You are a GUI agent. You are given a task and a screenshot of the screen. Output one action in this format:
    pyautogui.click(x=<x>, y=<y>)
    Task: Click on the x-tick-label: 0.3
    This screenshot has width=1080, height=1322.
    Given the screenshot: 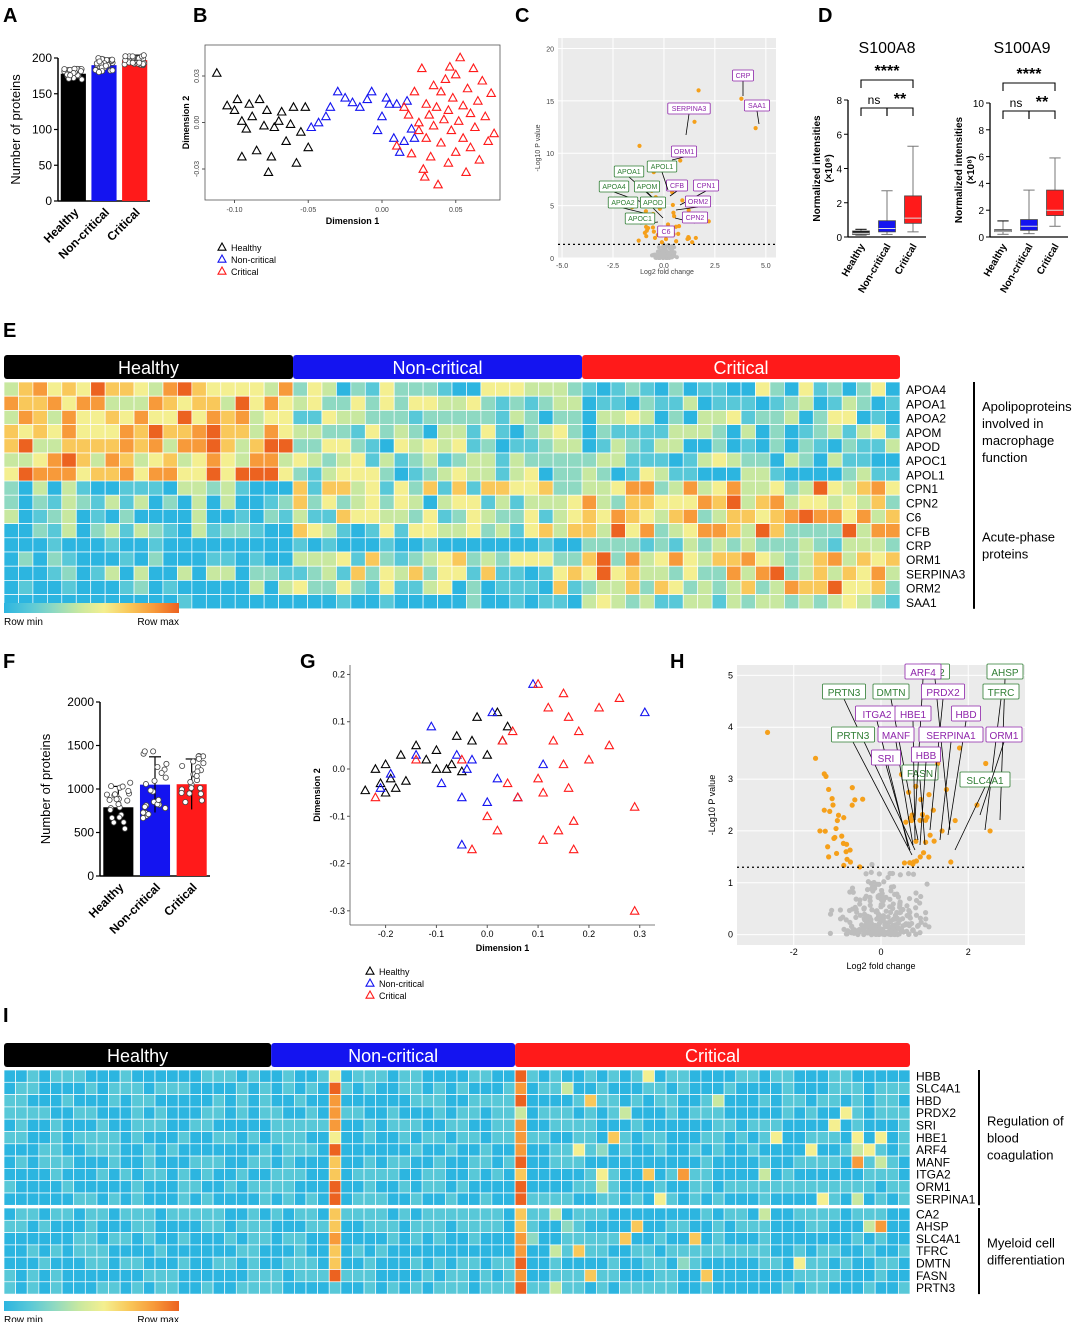 What is the action you would take?
    pyautogui.click(x=639, y=934)
    